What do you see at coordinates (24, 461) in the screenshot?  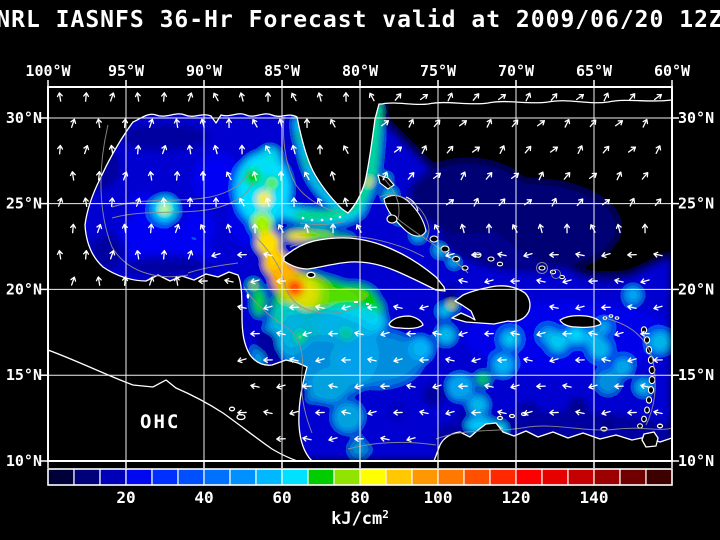 I see `y-axis-tick-label-left: 10°N` at bounding box center [24, 461].